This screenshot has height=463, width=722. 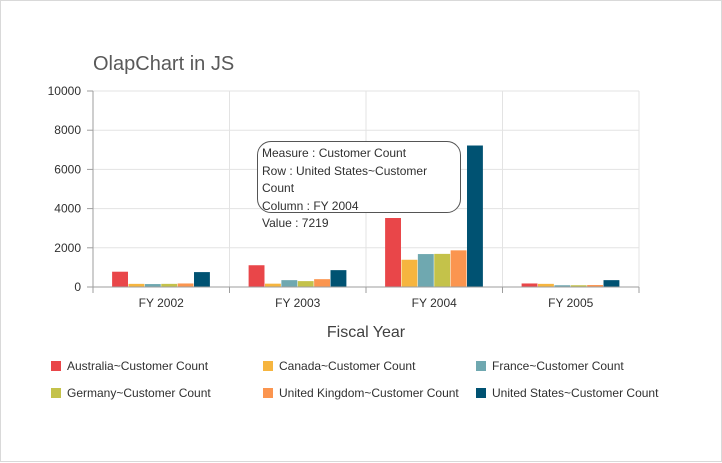 I want to click on legend-item: France~Customer Count, so click(x=550, y=366).